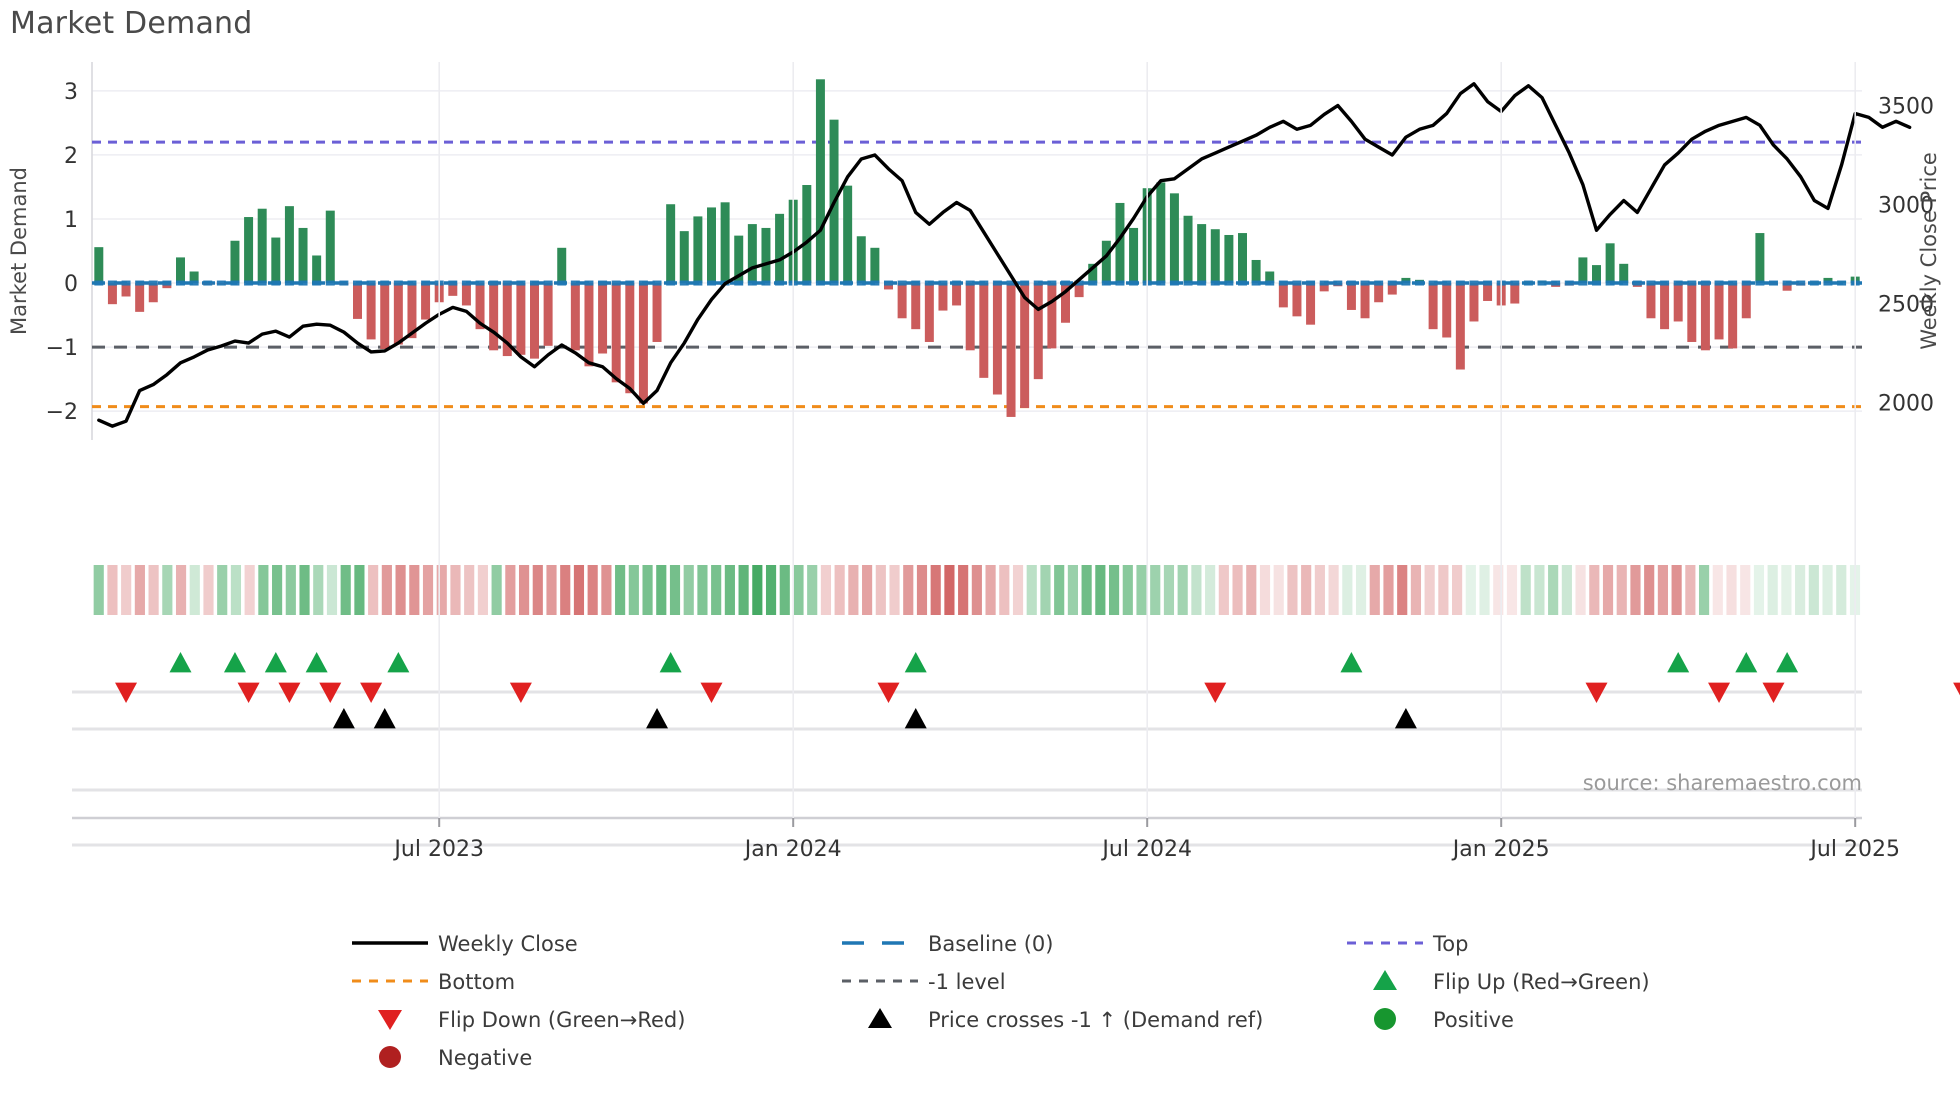  What do you see at coordinates (390, 1020) in the screenshot?
I see `legend-glyph-triangle-down-red` at bounding box center [390, 1020].